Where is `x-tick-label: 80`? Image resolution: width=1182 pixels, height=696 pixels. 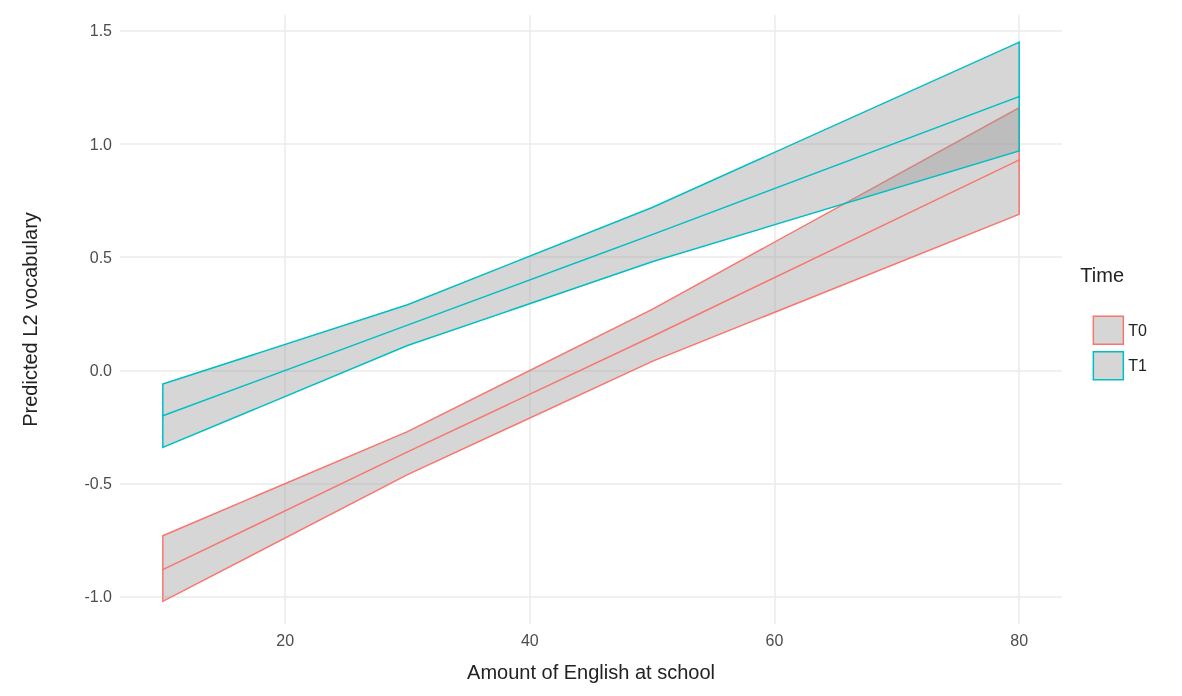 x-tick-label: 80 is located at coordinates (1019, 640).